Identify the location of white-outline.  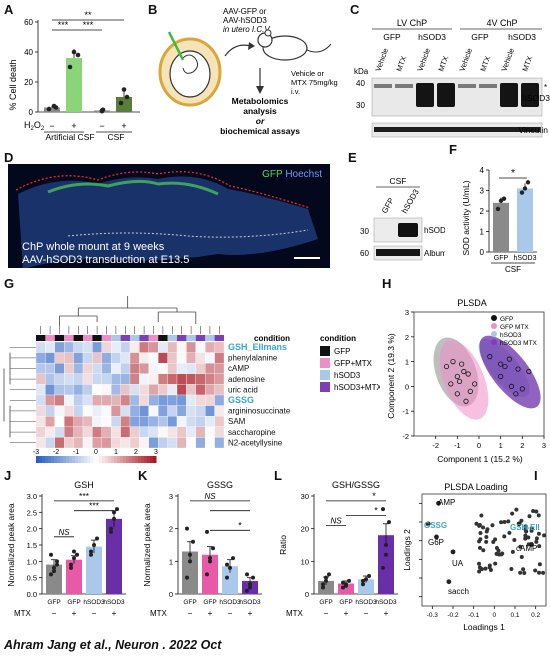
(188, 233).